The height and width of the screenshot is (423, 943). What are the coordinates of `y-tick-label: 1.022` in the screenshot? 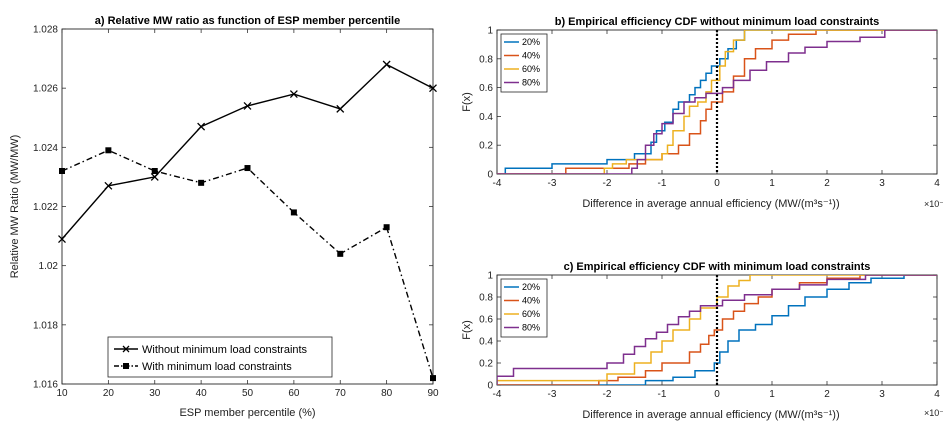 It's located at (45, 207).